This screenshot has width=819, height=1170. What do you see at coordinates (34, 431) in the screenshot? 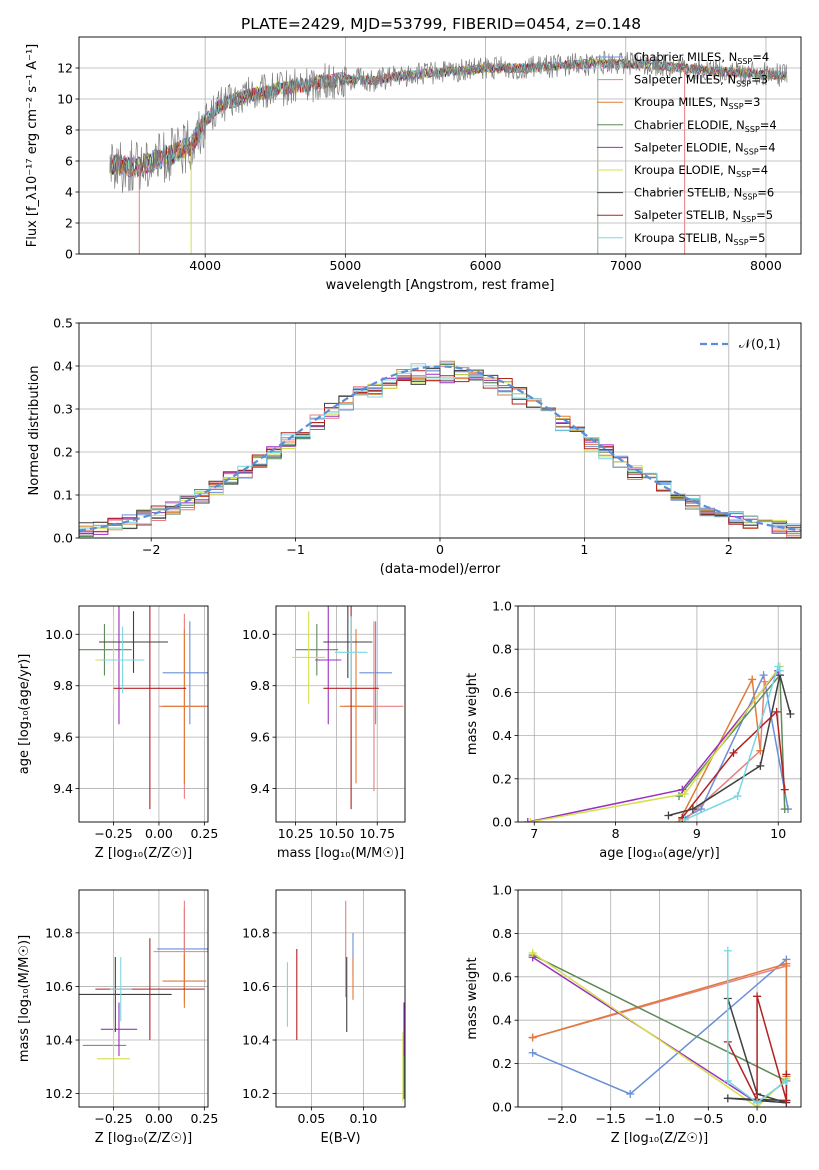
I see `y-axis-label: Normed distribution` at bounding box center [34, 431].